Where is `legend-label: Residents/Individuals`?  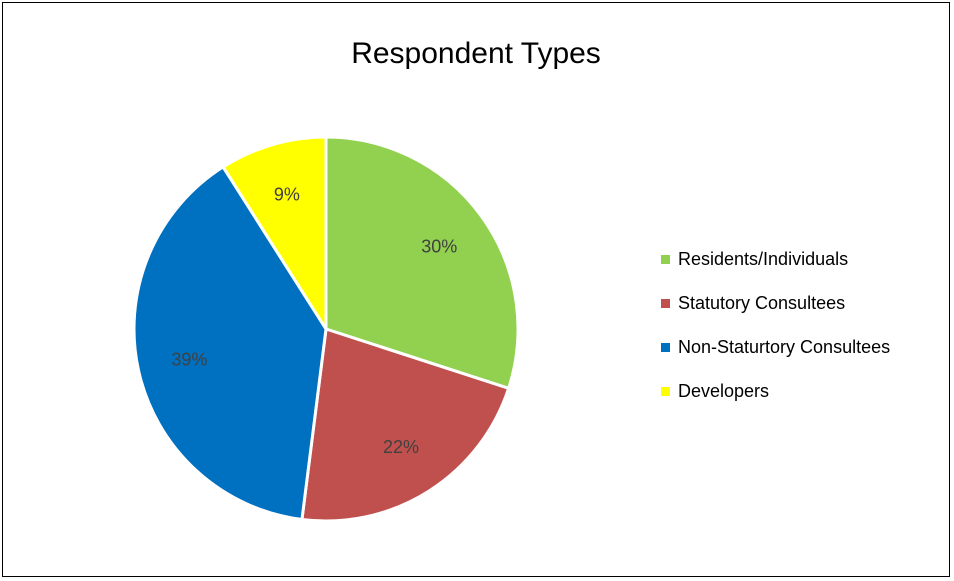
legend-label: Residents/Individuals is located at coordinates (763, 258).